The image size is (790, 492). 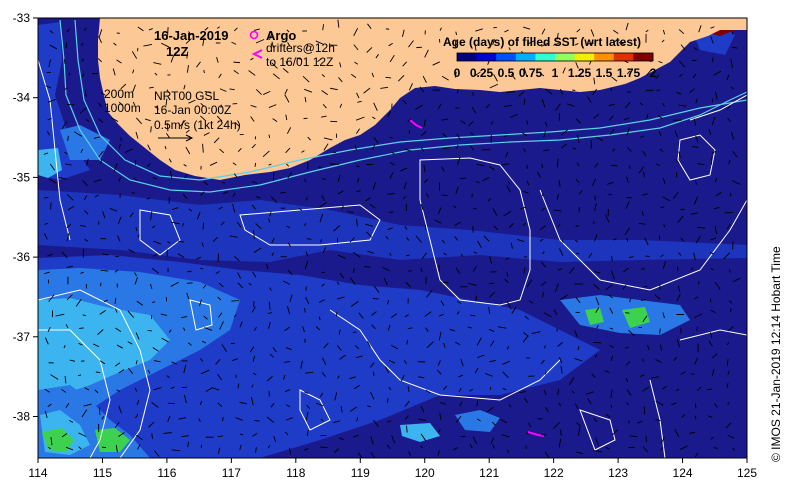 I want to click on colorbar-swatch, so click(x=565, y=57).